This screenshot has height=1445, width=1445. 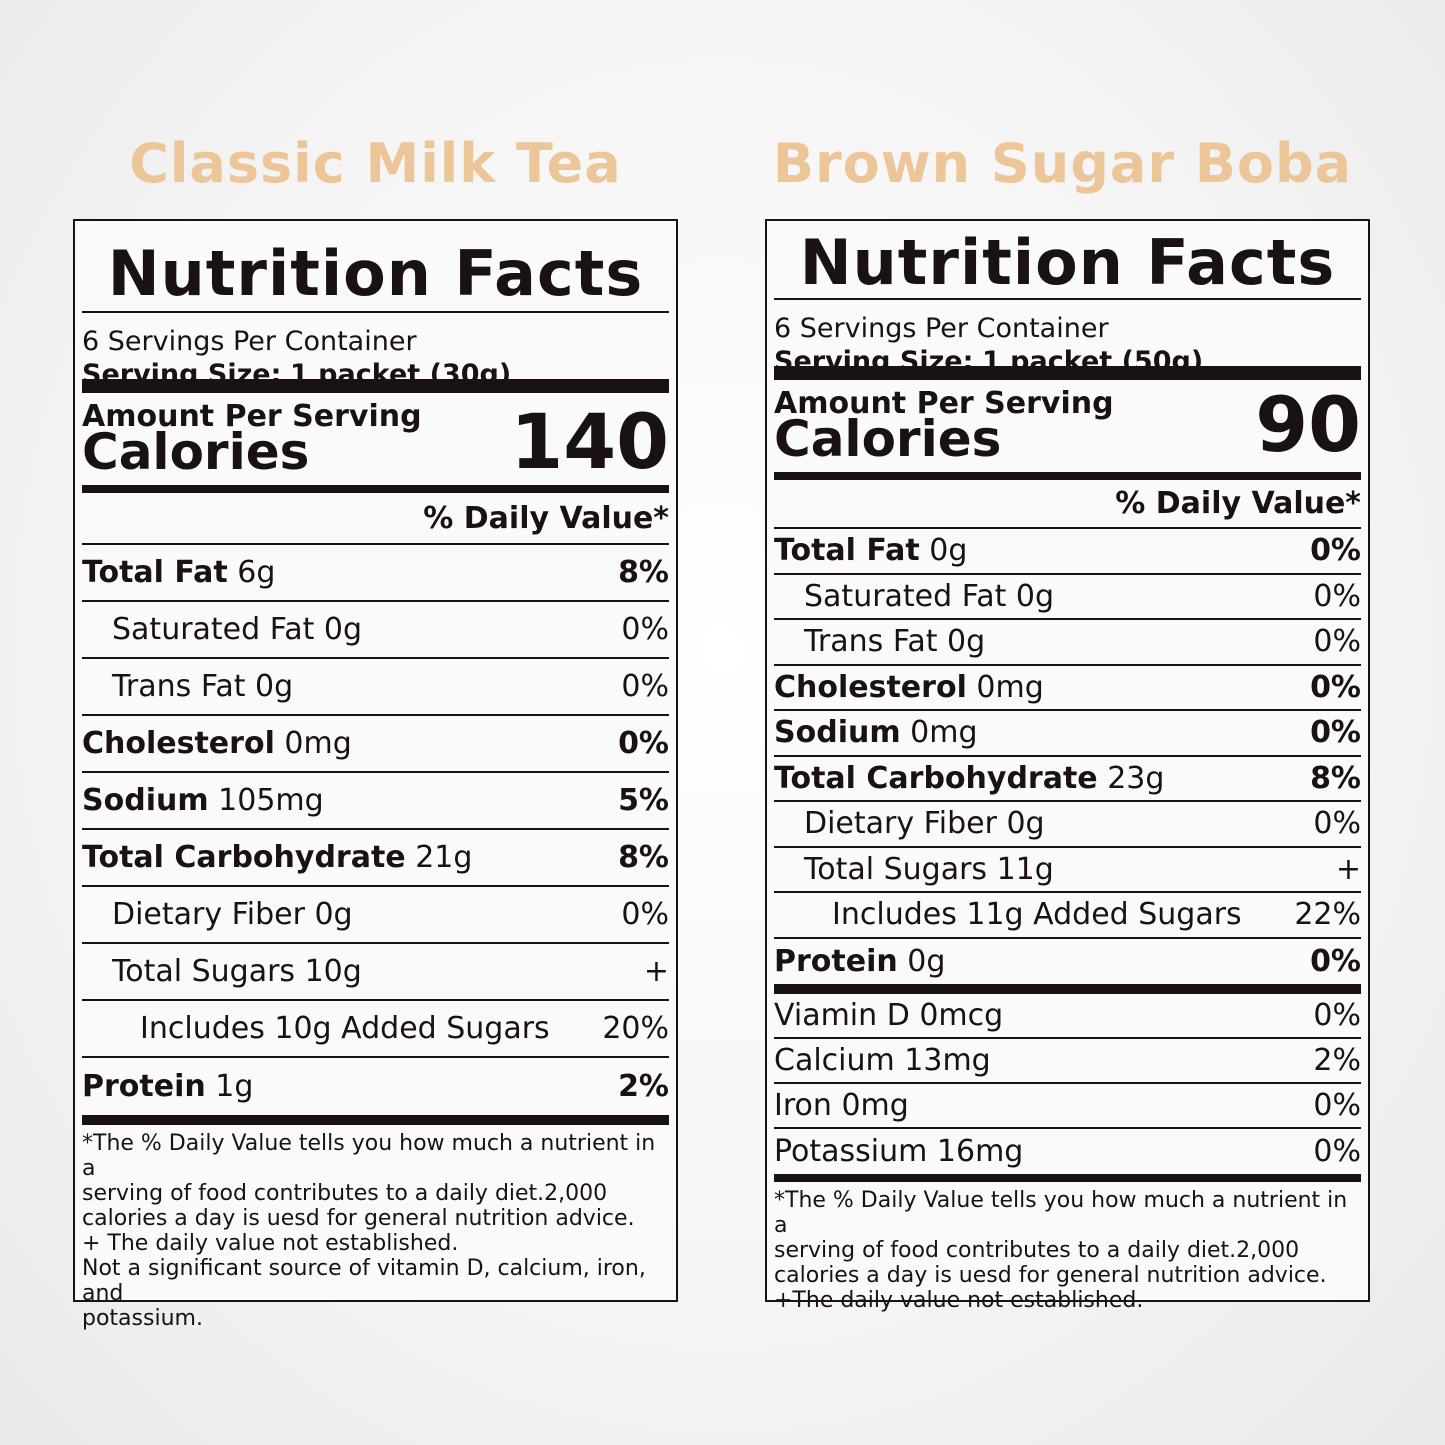 I want to click on nutrient-amount: 1g, so click(x=234, y=1086).